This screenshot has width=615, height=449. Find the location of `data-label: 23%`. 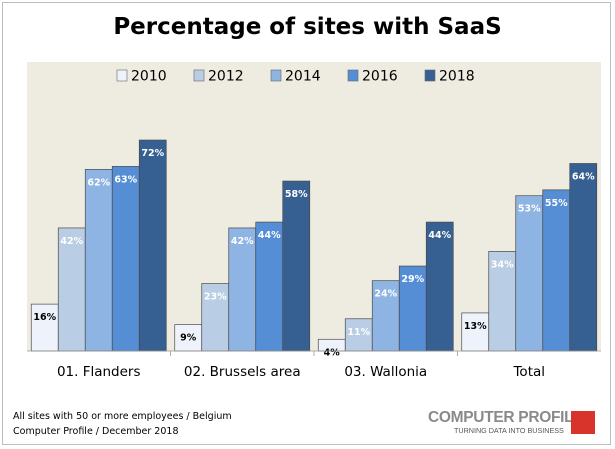

data-label: 23% is located at coordinates (215, 297).